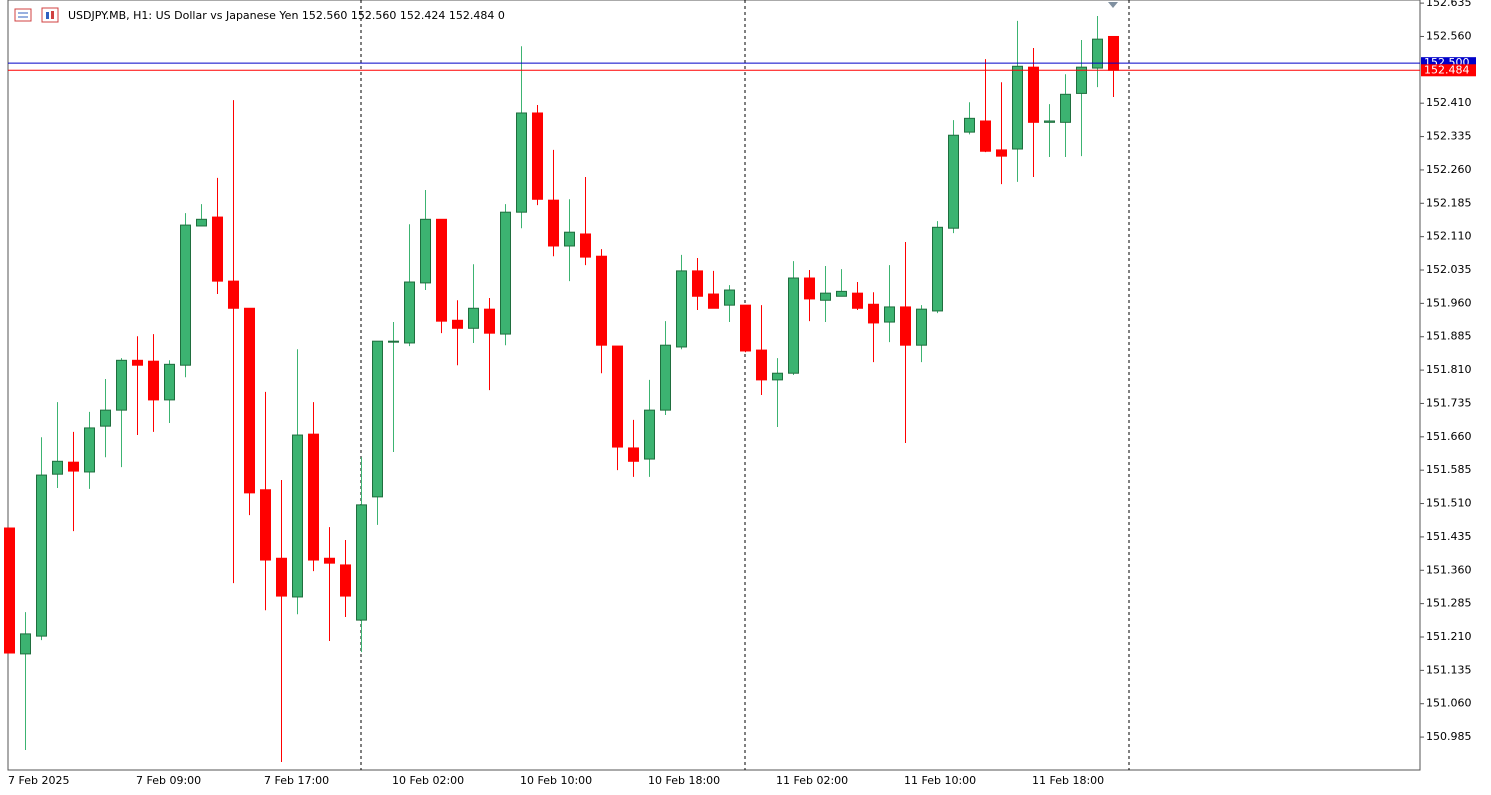  Describe the element at coordinates (1449, 102) in the screenshot. I see `y-tick-label: 152.410` at that location.